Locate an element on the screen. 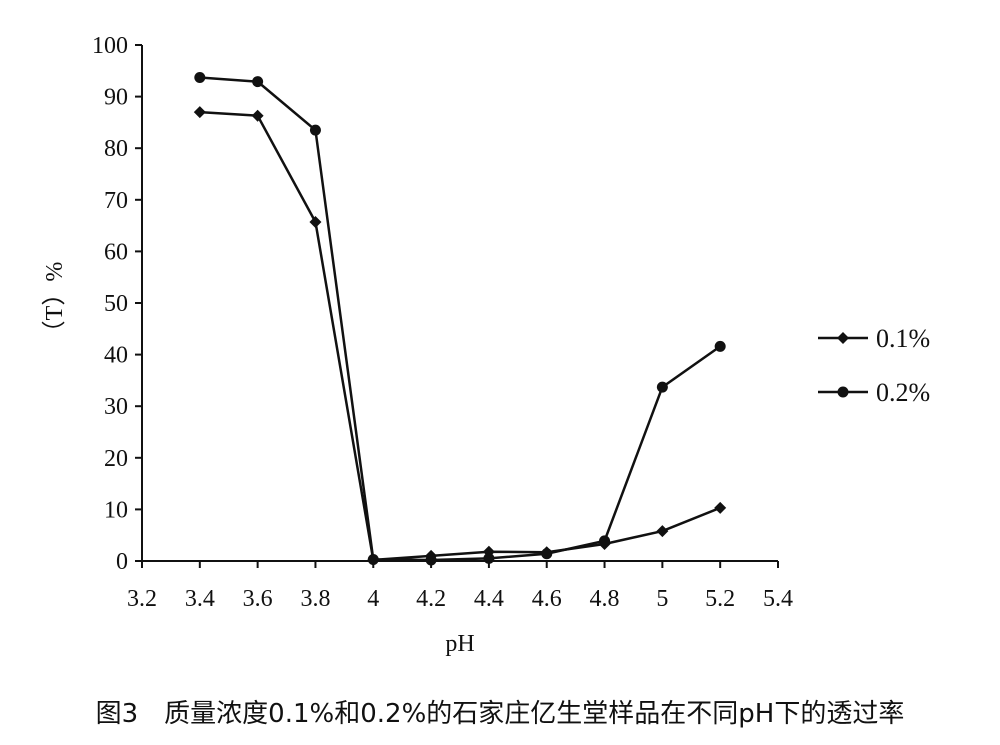  x-ticks: 3.2 3.4 3.6 3.8 4 4.2 4.4 4.6 4.8 5 5.2 5.4 is located at coordinates (460, 586).